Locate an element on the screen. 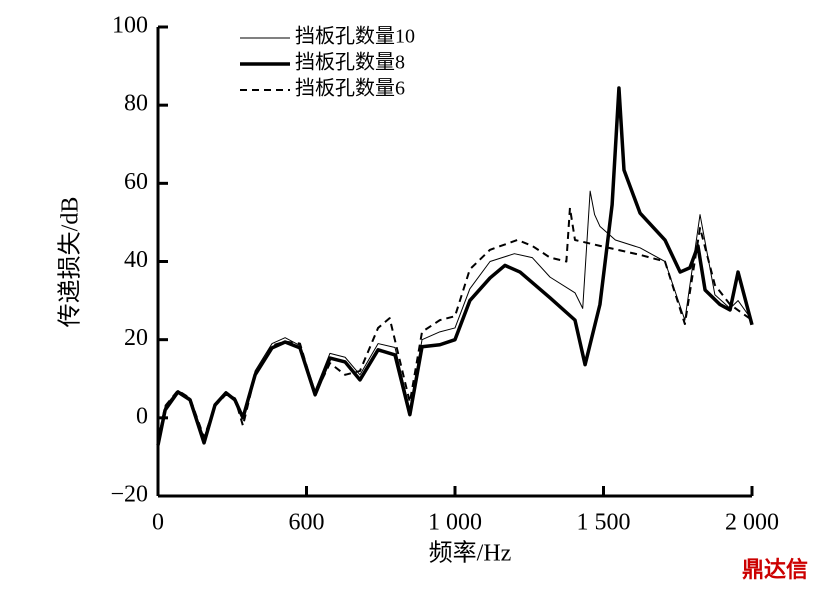  y-tick-label: 0 is located at coordinates (142, 416).